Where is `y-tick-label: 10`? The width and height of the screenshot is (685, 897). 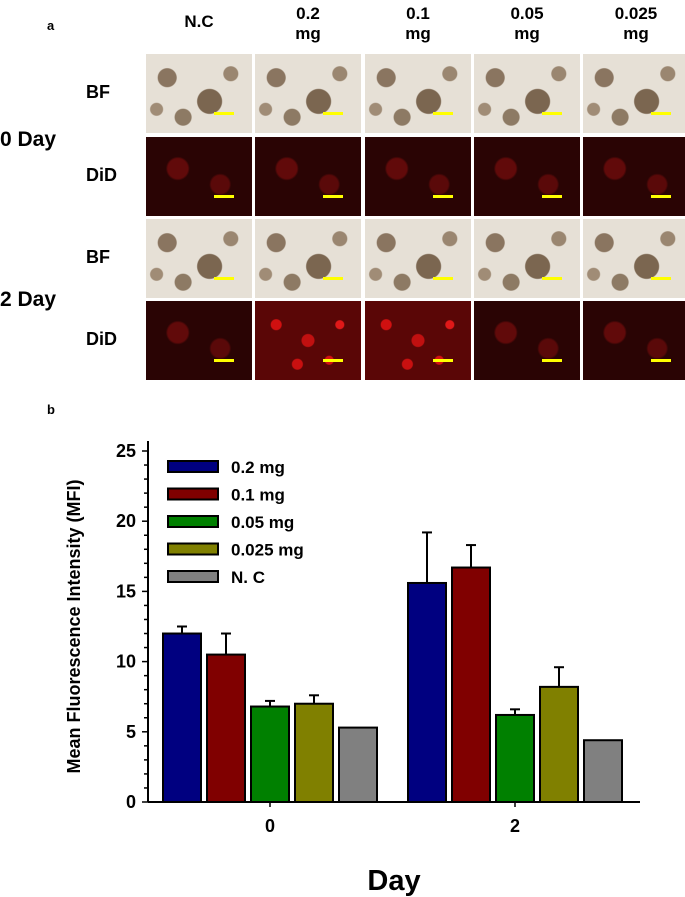 y-tick-label: 10 is located at coordinates (126, 662).